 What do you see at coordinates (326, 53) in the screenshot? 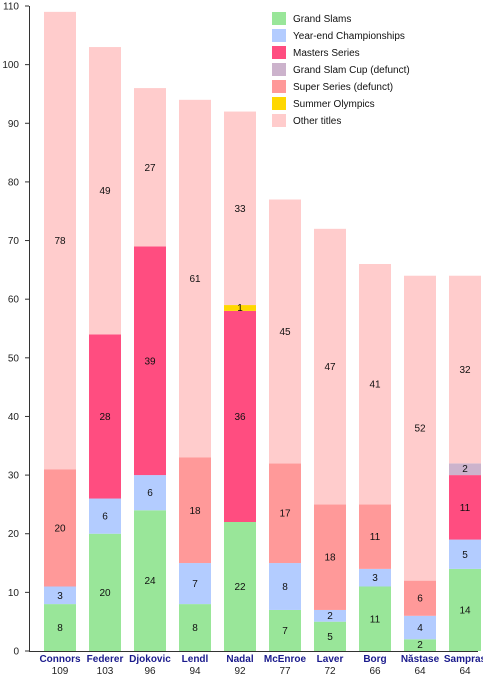
I see `legend-label: Masters Series` at bounding box center [326, 53].